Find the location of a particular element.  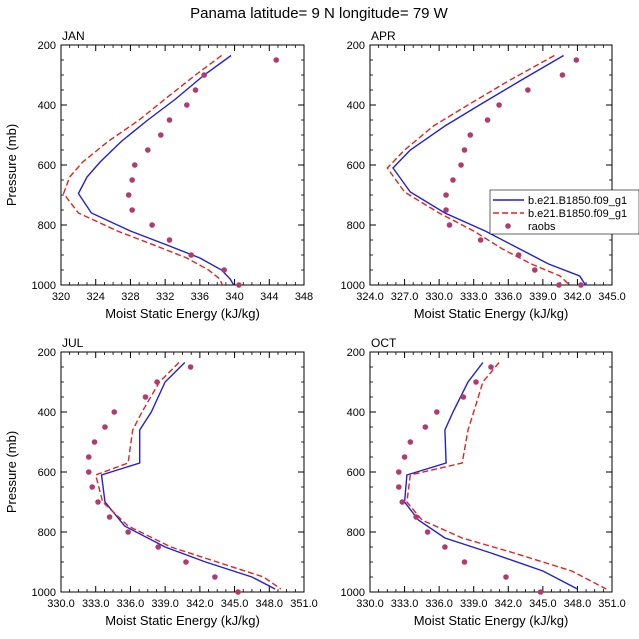

panel-title: JAN is located at coordinates (73, 36).